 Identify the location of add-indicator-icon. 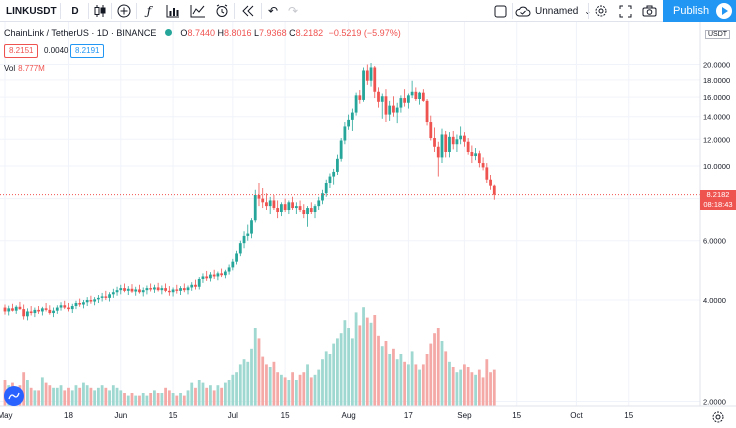
(124, 11).